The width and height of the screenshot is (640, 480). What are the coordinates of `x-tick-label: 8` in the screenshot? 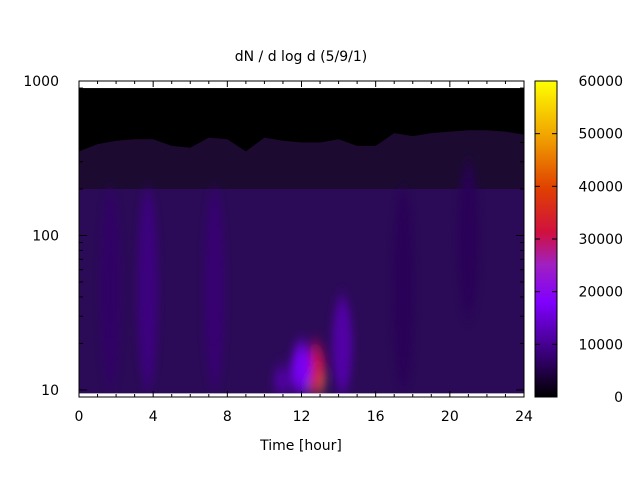 It's located at (227, 417).